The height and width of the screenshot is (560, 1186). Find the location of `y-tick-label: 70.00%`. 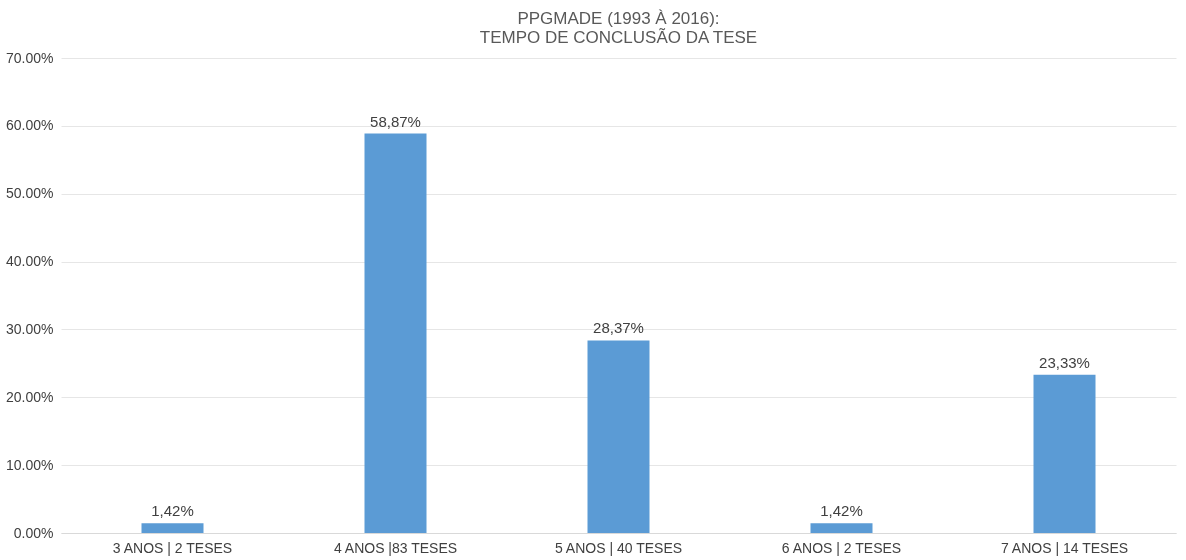

y-tick-label: 70.00% is located at coordinates (30, 57).